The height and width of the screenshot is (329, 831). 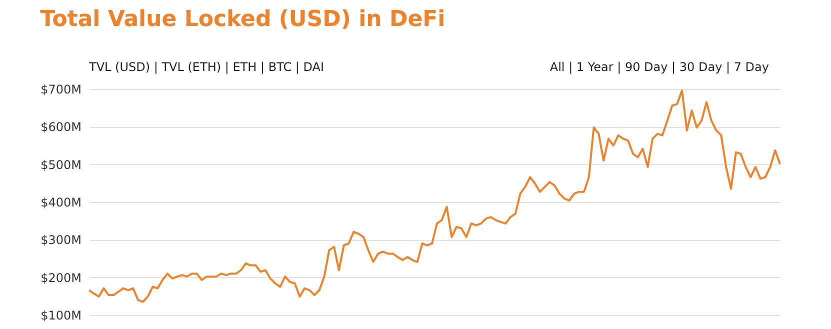 What do you see at coordinates (61, 240) in the screenshot?
I see `y-tick-label: $300M` at bounding box center [61, 240].